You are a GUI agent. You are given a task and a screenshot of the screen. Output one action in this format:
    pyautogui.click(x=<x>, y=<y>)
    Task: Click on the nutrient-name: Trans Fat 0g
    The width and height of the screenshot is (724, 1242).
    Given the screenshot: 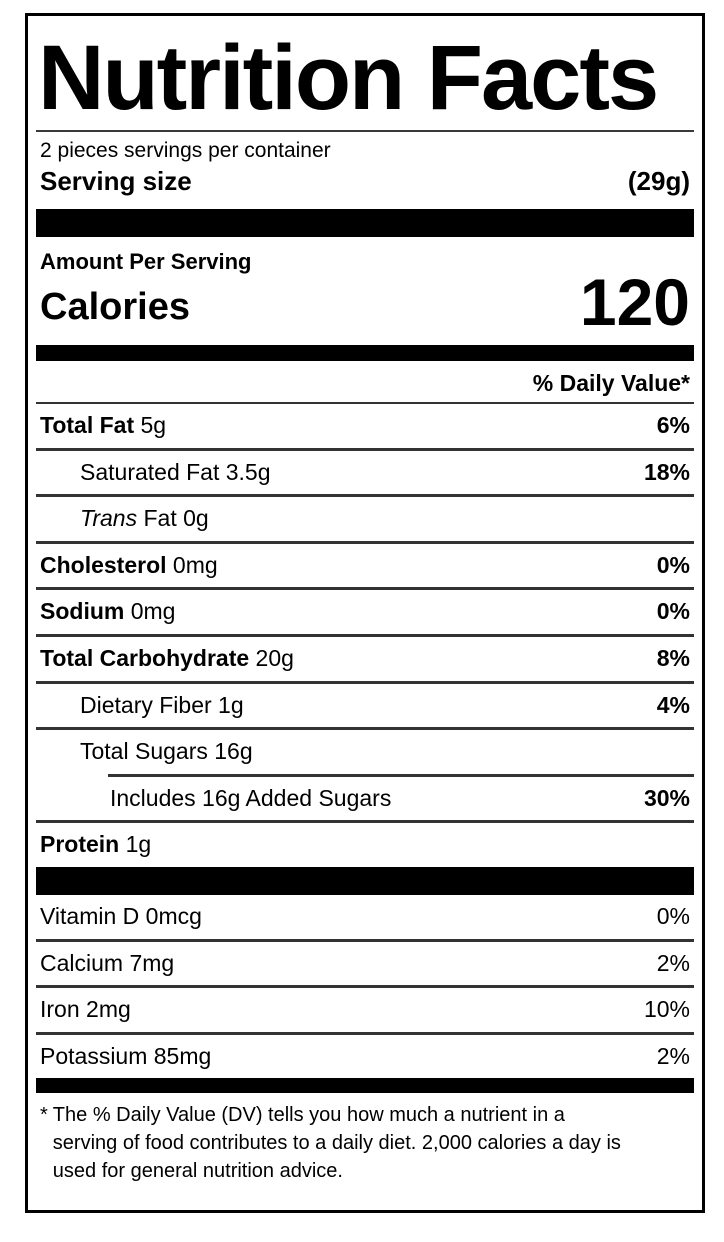 What is the action you would take?
    pyautogui.click(x=144, y=518)
    